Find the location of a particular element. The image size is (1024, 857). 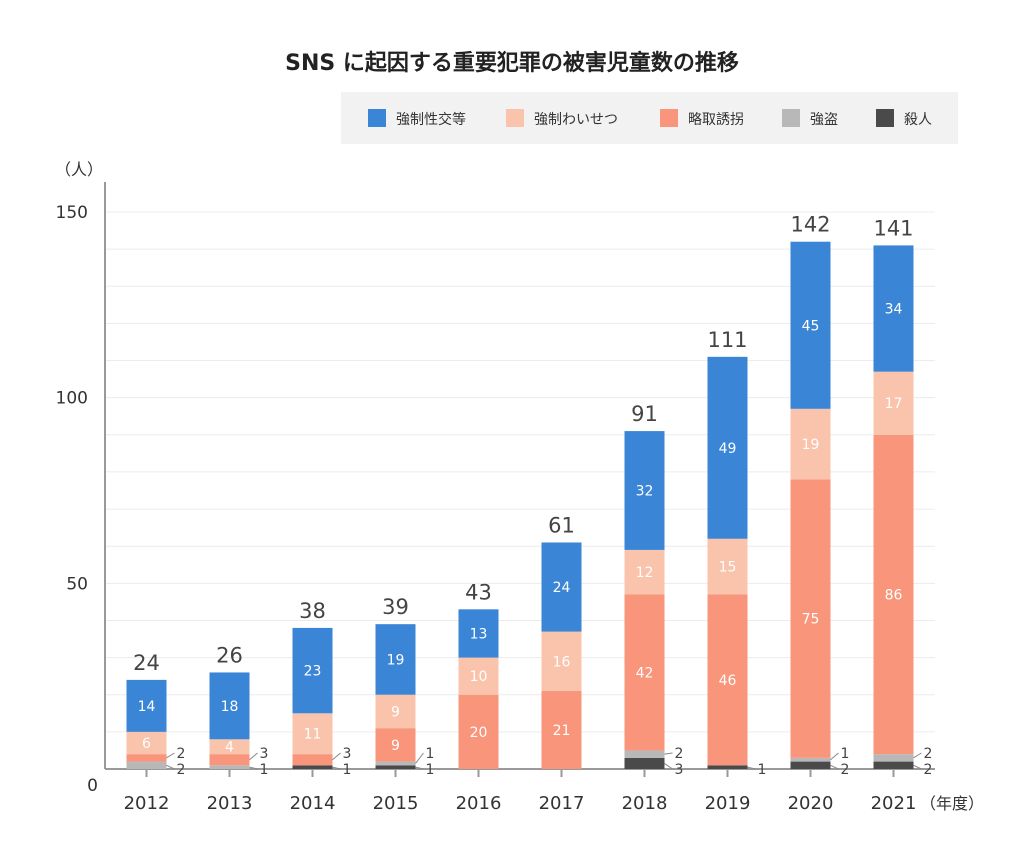

x-tick-label: 2014 is located at coordinates (313, 803).